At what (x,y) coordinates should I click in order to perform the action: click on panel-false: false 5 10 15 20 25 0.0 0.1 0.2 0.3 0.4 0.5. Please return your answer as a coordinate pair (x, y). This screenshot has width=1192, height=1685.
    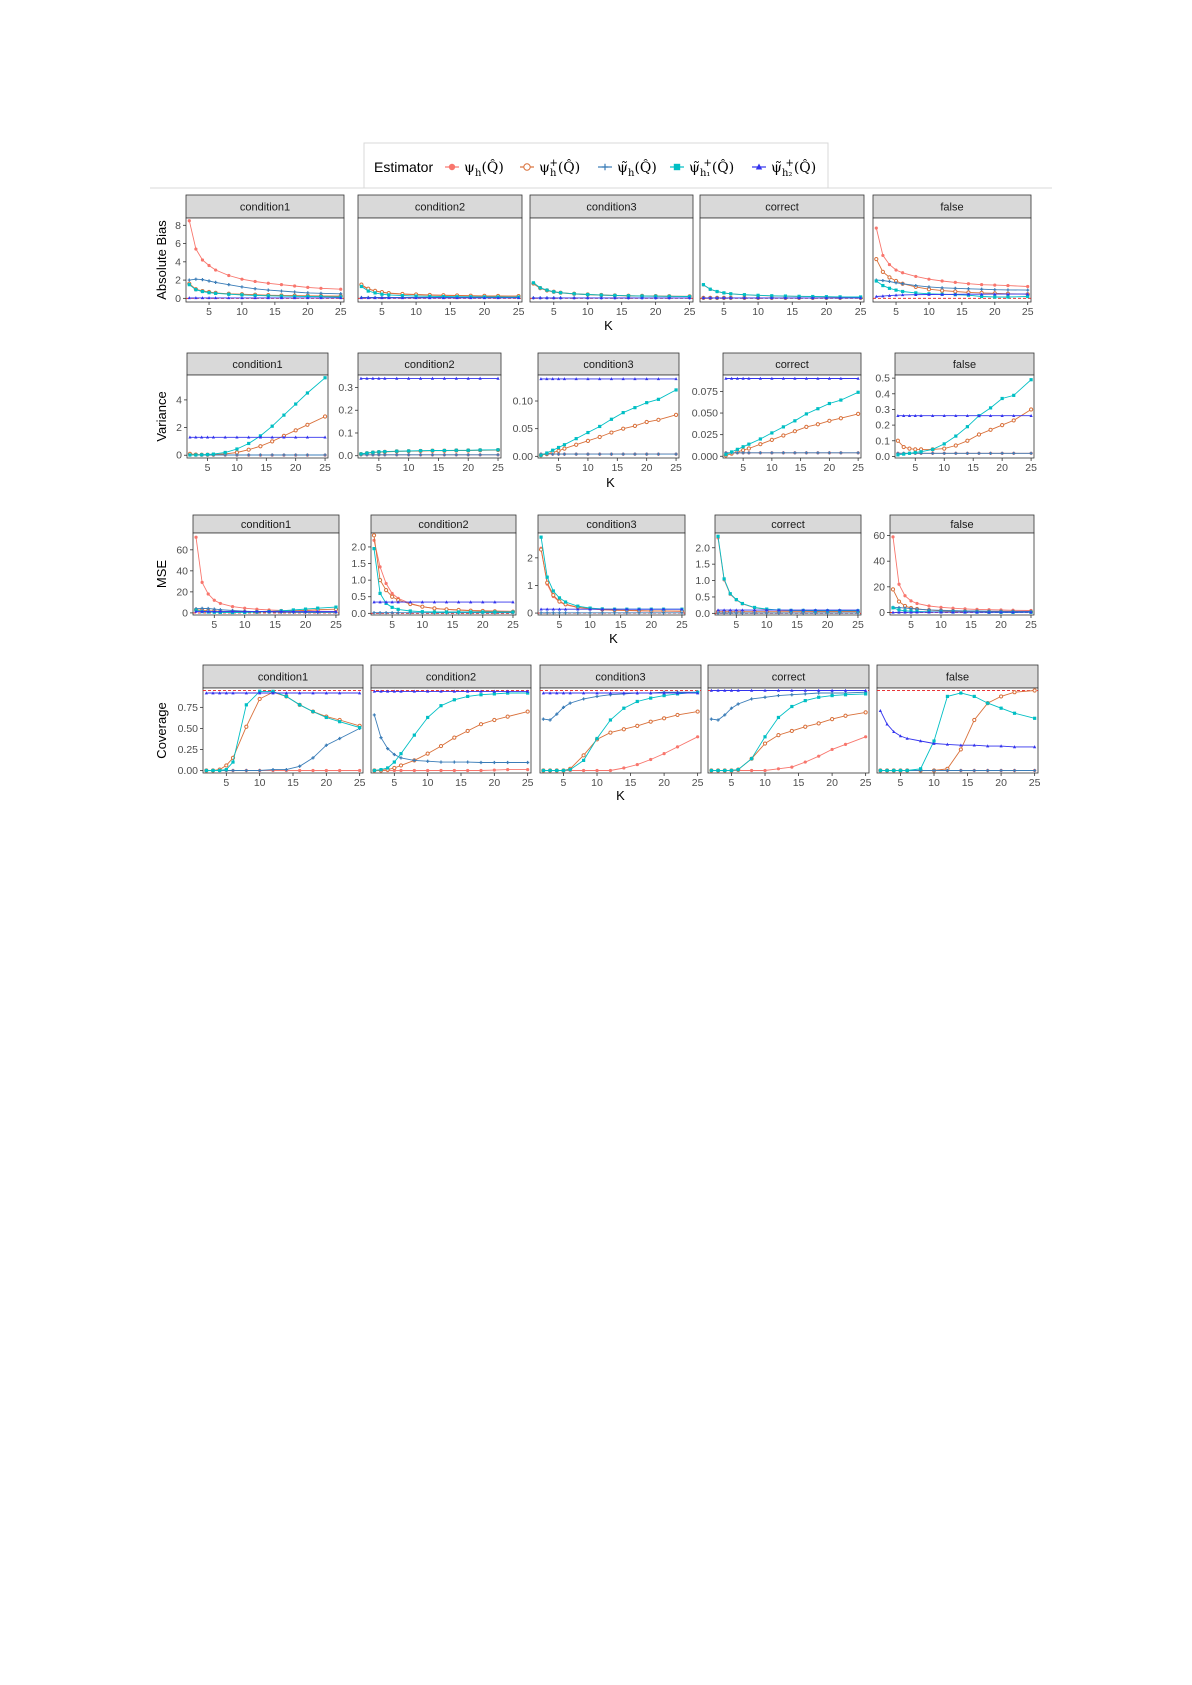
    Looking at the image, I should click on (956, 413).